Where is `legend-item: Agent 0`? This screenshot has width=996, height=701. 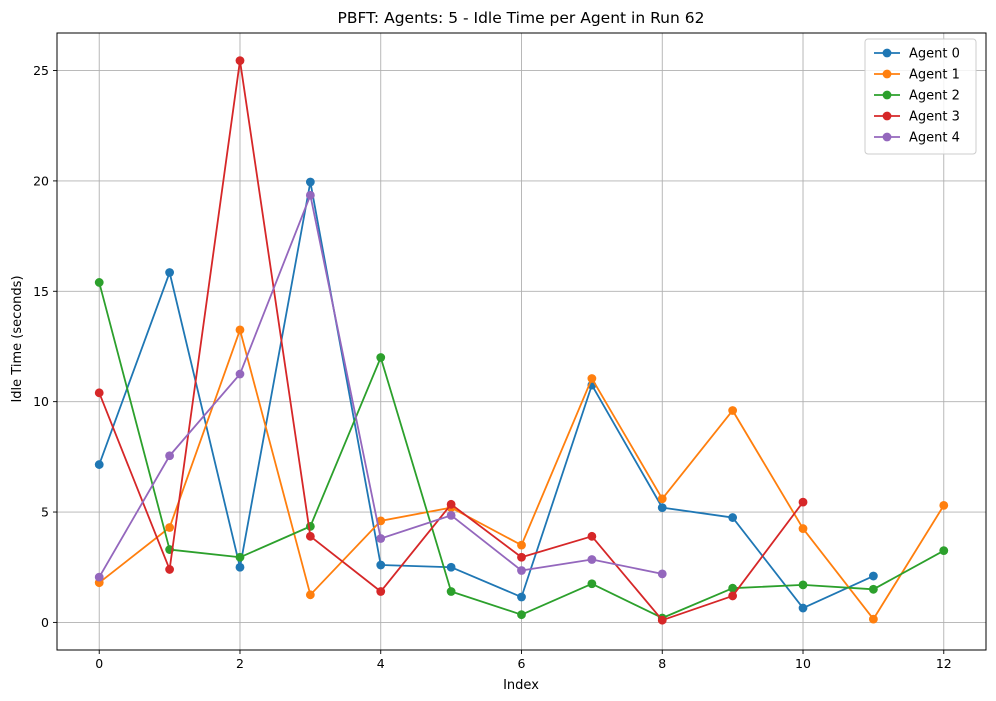
legend-item: Agent 0 is located at coordinates (917, 54).